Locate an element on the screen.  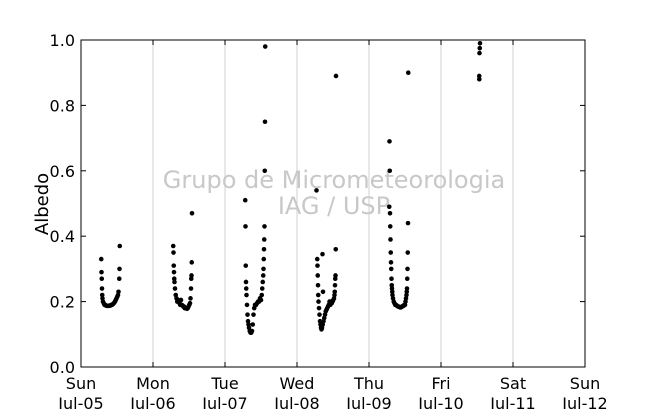
x-tick-label-day: Fri is located at coordinates (440, 383).